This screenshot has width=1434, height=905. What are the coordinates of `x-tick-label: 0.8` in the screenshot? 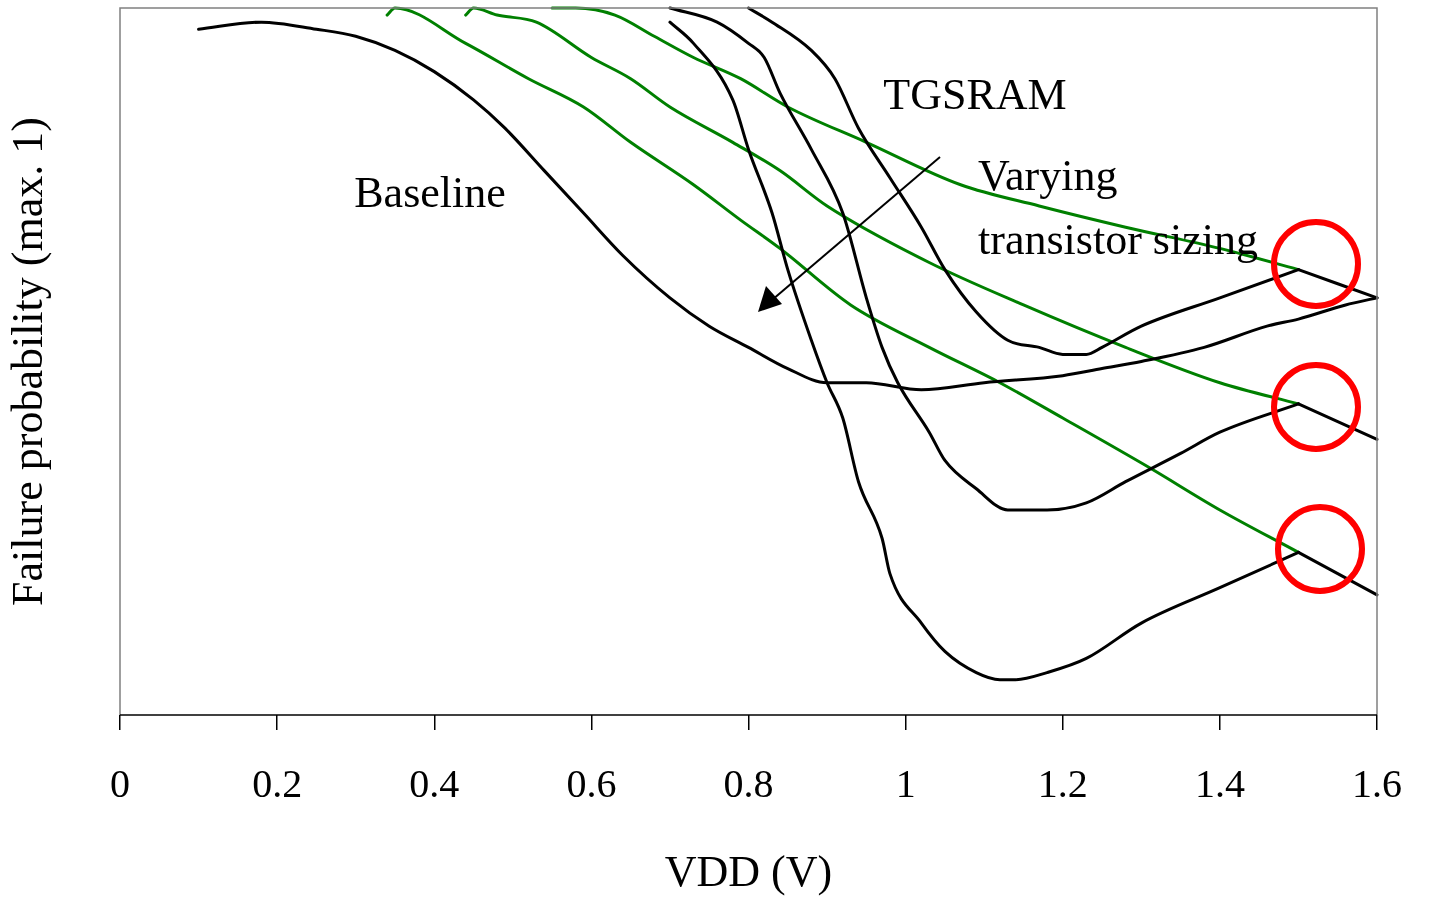 It's located at (748, 783).